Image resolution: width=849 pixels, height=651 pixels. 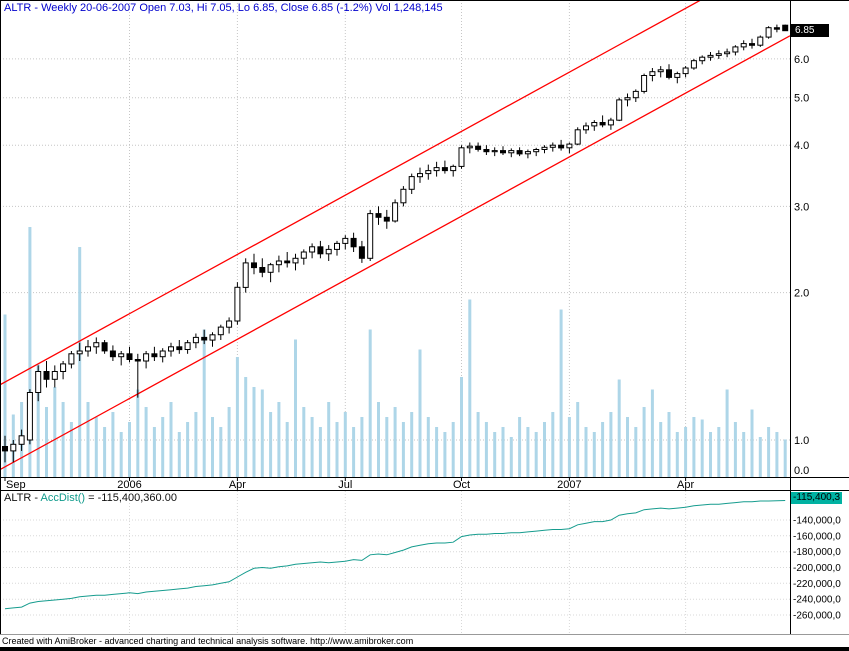 What do you see at coordinates (817, 536) in the screenshot?
I see `svg-text: -160,000,0` at bounding box center [817, 536].